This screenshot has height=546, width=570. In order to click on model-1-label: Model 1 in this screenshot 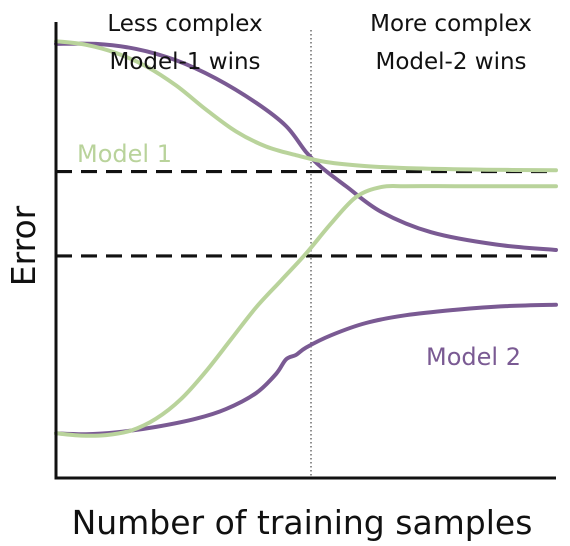, I will do `click(124, 154)`.